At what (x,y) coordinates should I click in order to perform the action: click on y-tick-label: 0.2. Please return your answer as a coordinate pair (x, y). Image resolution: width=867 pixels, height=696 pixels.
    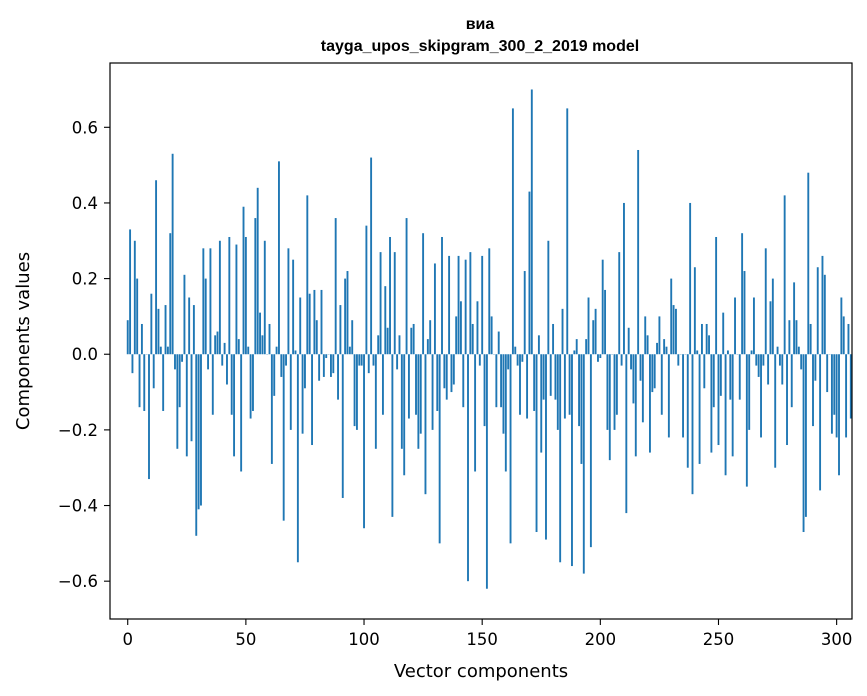
    Looking at the image, I should click on (85, 279).